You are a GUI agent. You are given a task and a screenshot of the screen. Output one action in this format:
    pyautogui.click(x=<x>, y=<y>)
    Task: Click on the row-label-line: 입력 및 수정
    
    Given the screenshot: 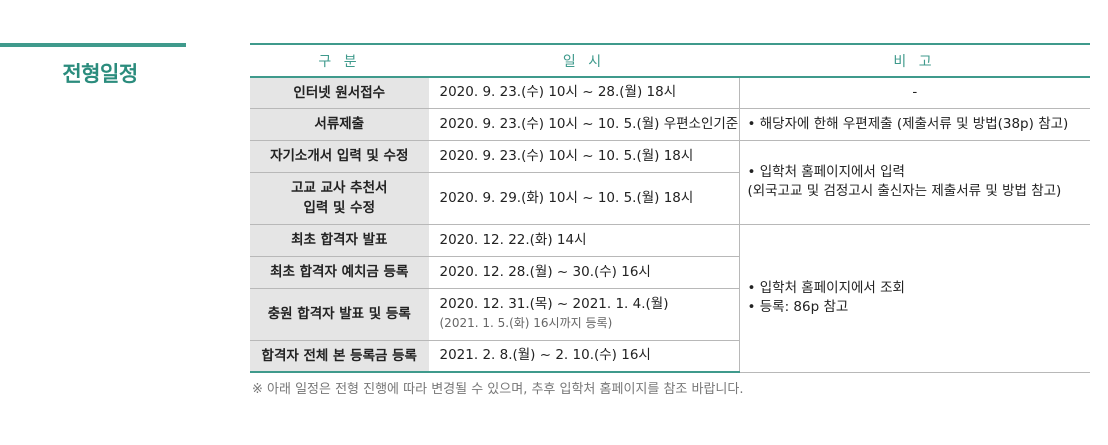 What is the action you would take?
    pyautogui.click(x=339, y=208)
    